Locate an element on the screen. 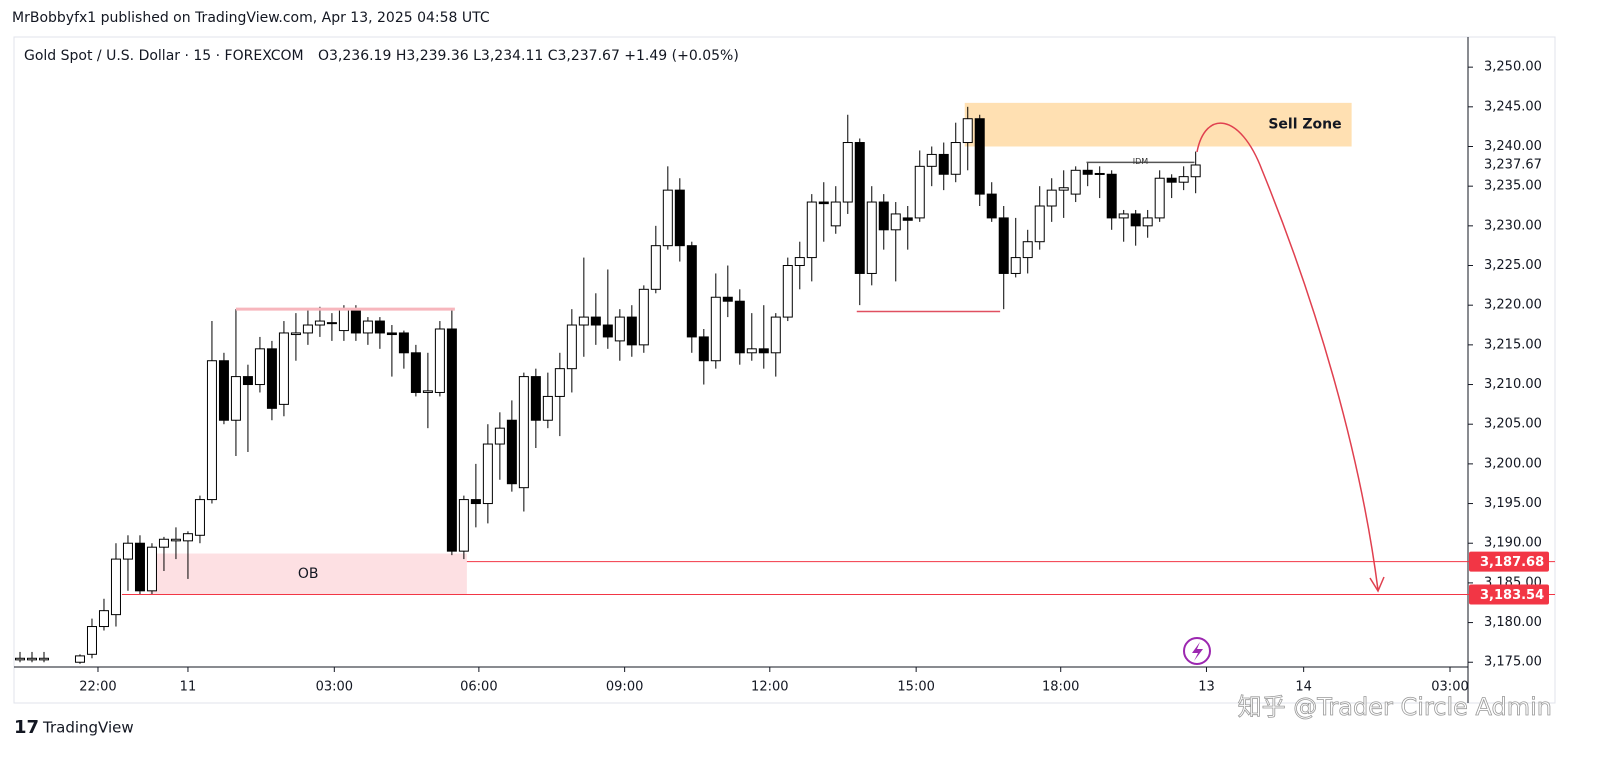  projection-arrow is located at coordinates (1287, 356).